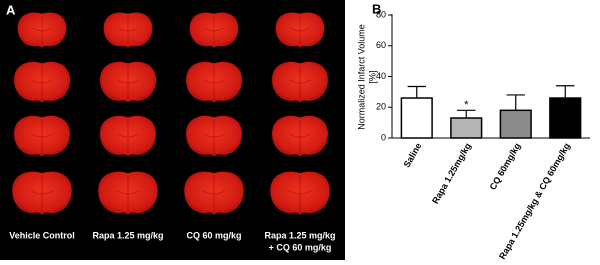  I want to click on y-axis-label: [%], so click(372, 76).